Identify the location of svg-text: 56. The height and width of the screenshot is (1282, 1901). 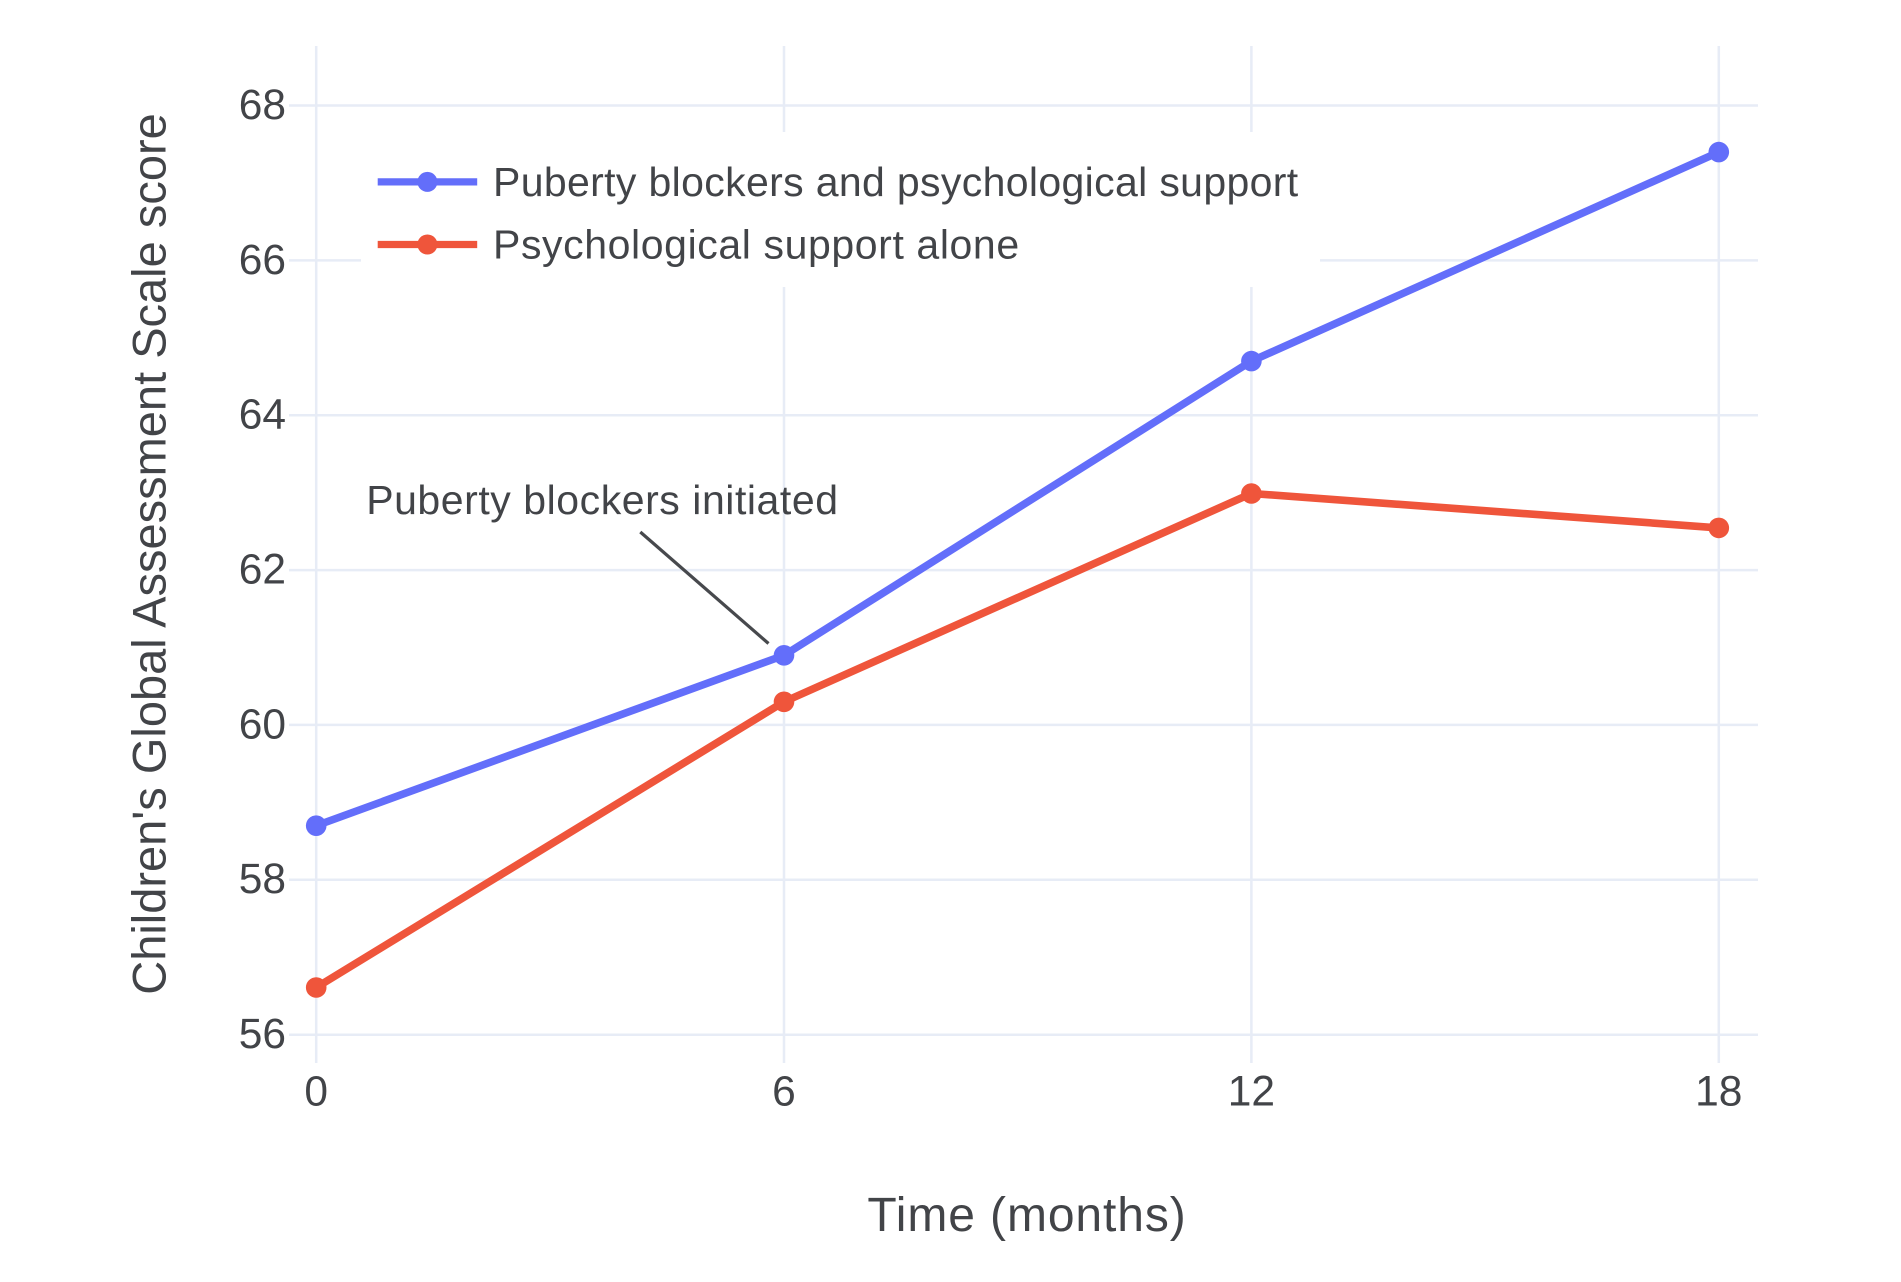
(262, 1034).